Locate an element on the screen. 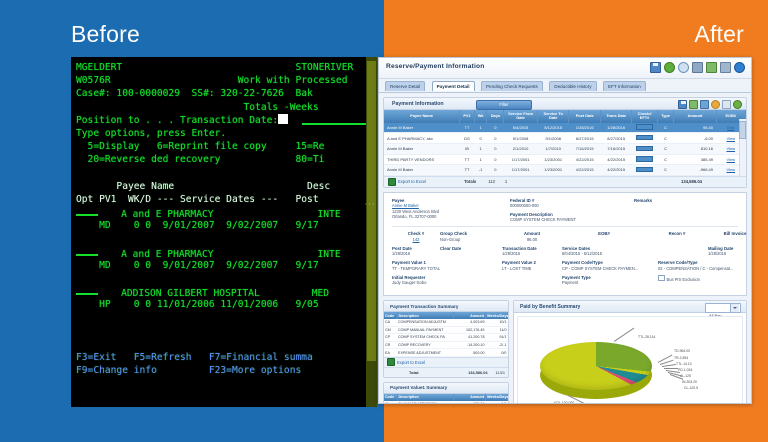 This screenshot has height=442, width=768. undo-icon is located at coordinates (715, 104).